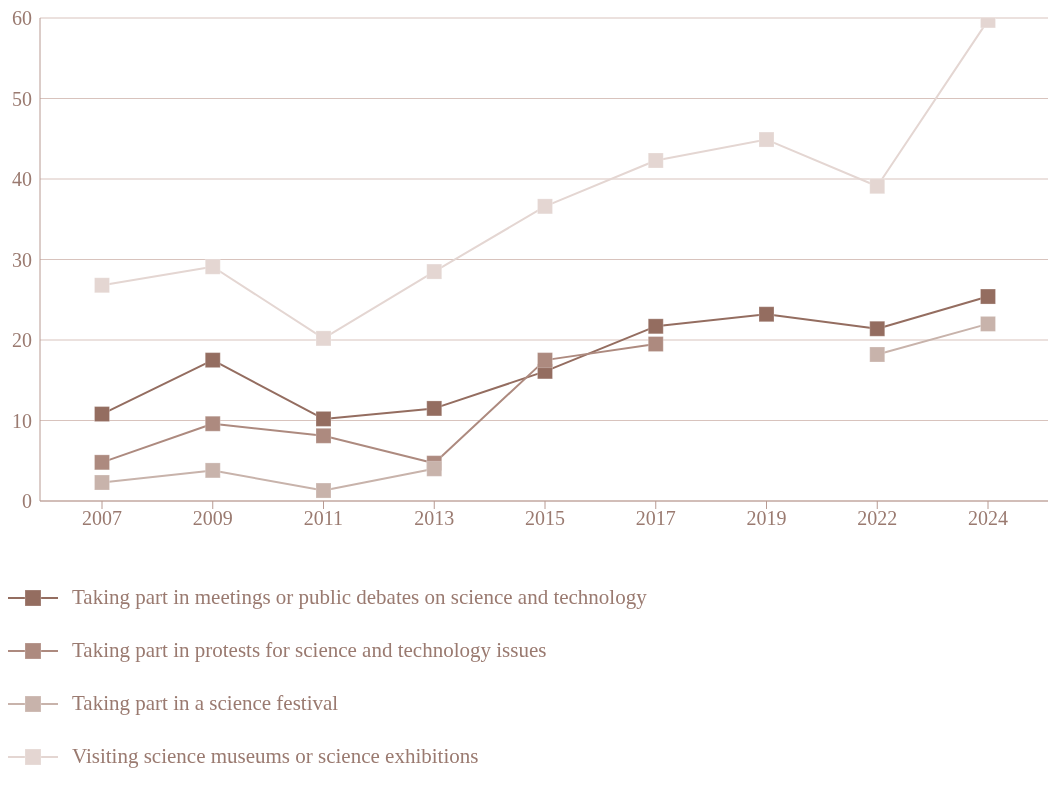 This screenshot has height=785, width=1048. What do you see at coordinates (212, 518) in the screenshot?
I see `x-tick-label: 2009` at bounding box center [212, 518].